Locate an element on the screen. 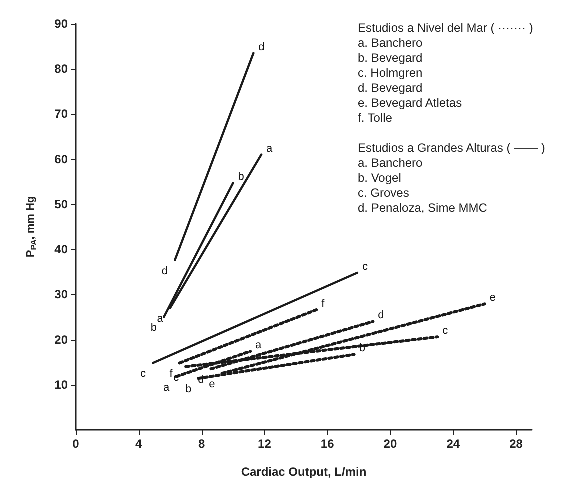 The width and height of the screenshot is (580, 500). series-label: b is located at coordinates (241, 177).